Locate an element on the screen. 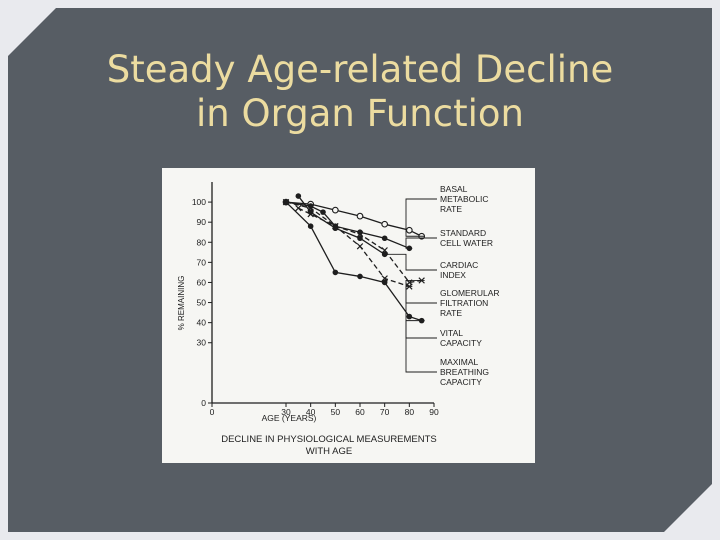 Image resolution: width=720 pixels, height=540 pixels. series-maximal-breathing-capacity is located at coordinates (353, 261).